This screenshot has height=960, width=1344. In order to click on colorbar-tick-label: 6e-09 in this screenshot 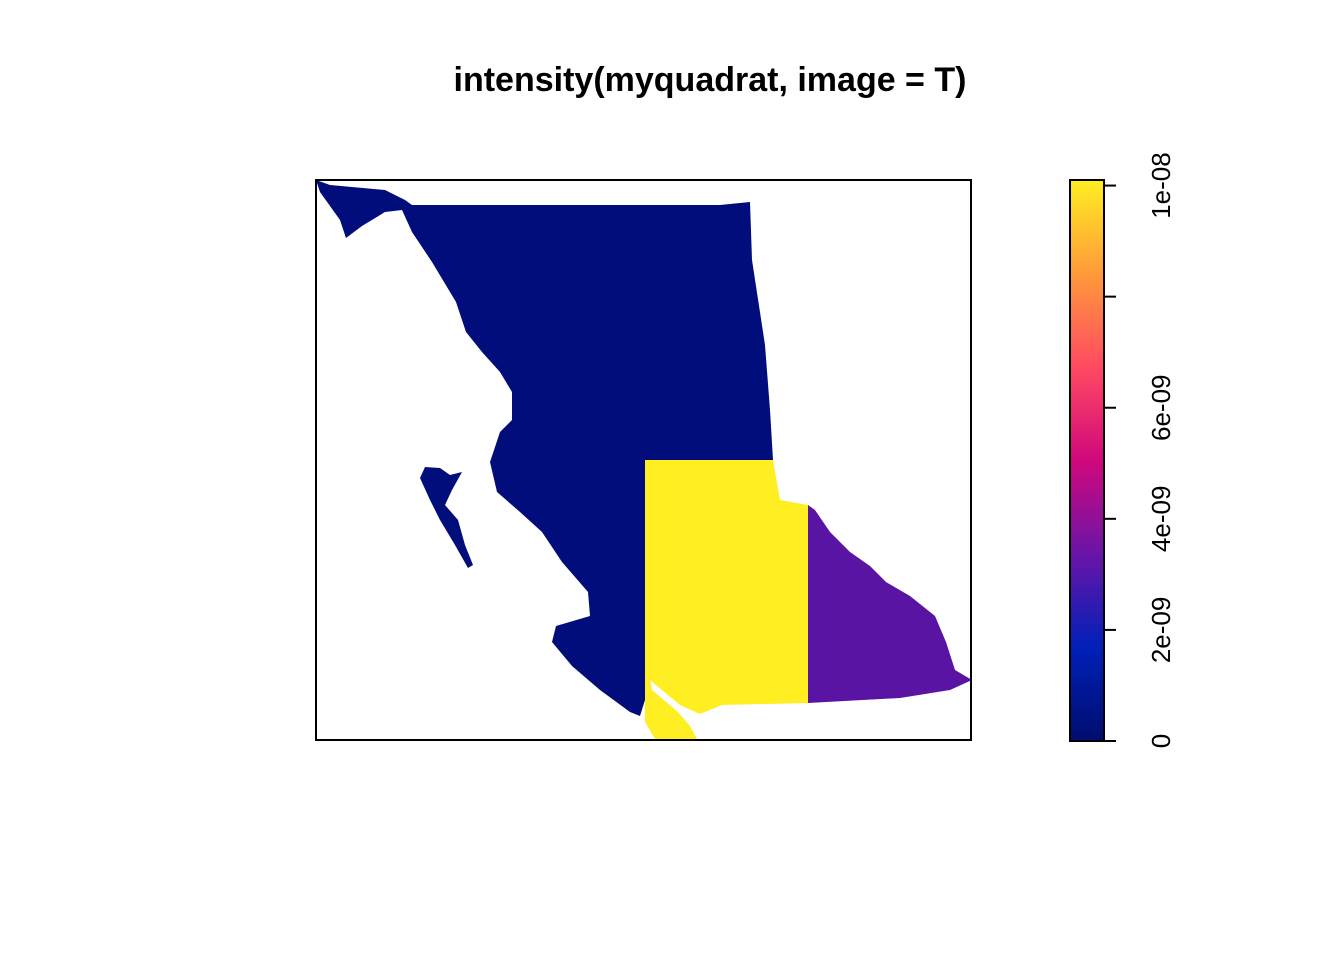, I will do `click(1161, 407)`.